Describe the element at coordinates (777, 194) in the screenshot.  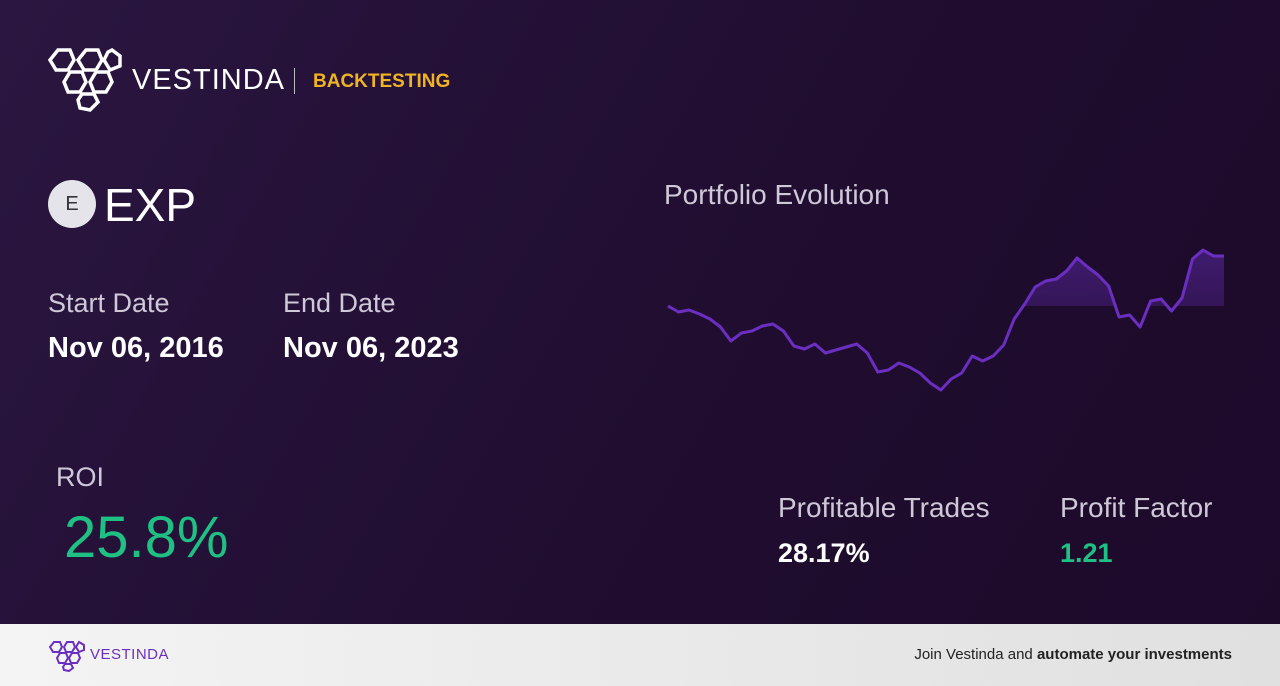
I see `chart-title: Portfolio Evolution` at that location.